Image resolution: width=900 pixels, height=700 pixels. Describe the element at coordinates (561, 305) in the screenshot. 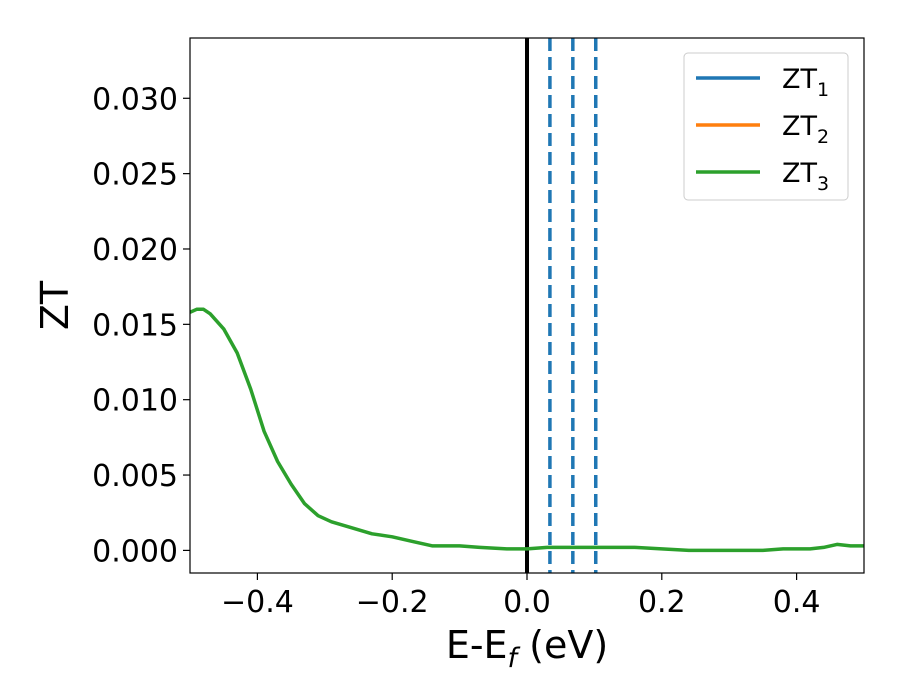

I see `vertical-reference-lines` at that location.